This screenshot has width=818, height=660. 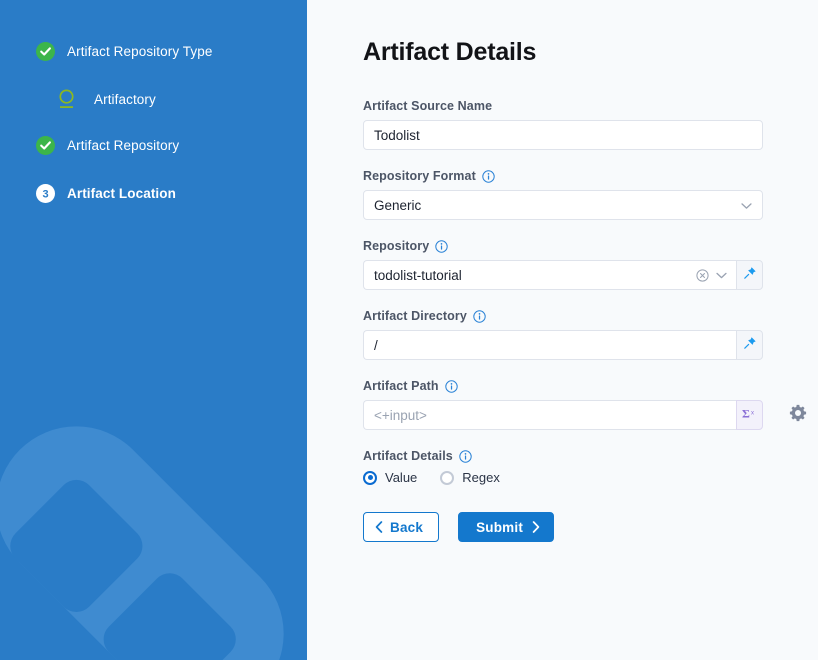 I want to click on artifact-path-input, so click(x=549, y=415).